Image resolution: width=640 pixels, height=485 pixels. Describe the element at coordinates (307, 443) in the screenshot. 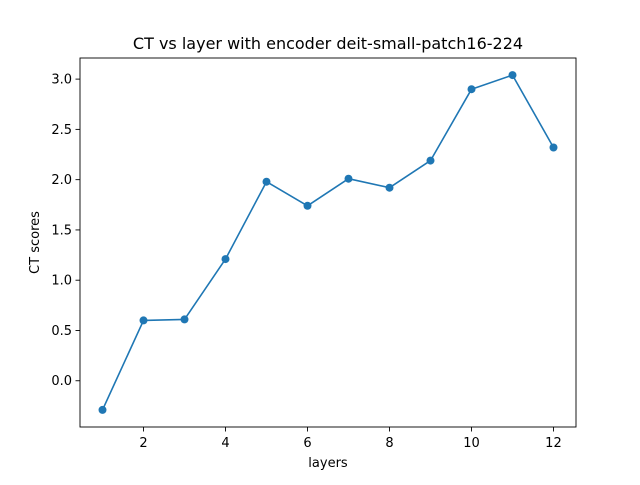

I see `x-tick-label: 6` at that location.